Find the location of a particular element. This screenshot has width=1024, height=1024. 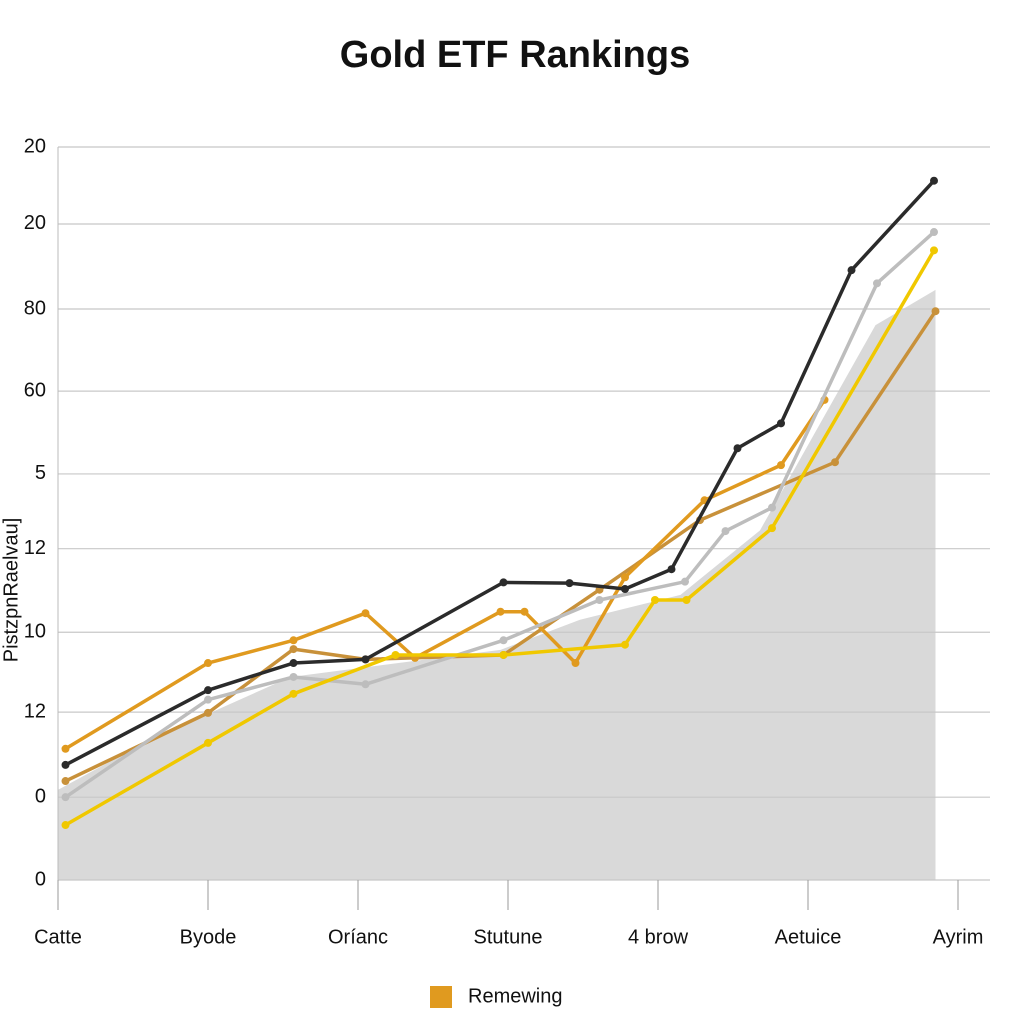

legend-swatch is located at coordinates (441, 997).